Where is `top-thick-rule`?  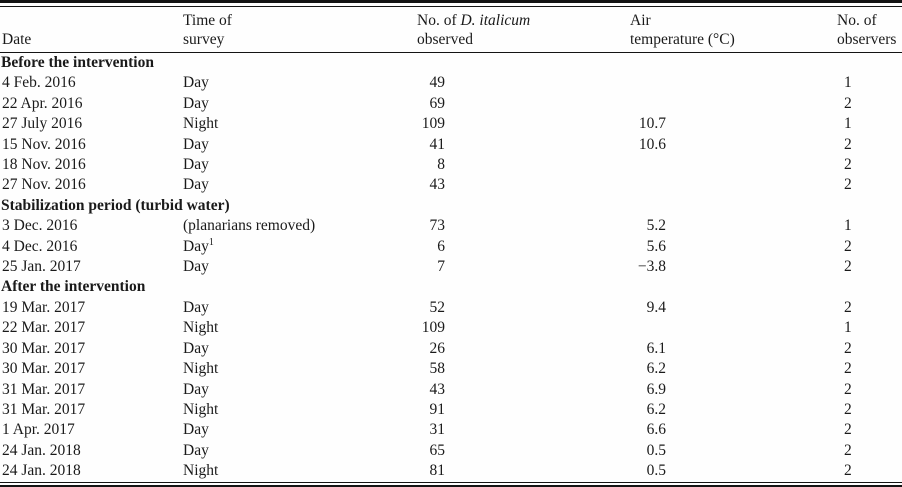 top-thick-rule is located at coordinates (451, 1).